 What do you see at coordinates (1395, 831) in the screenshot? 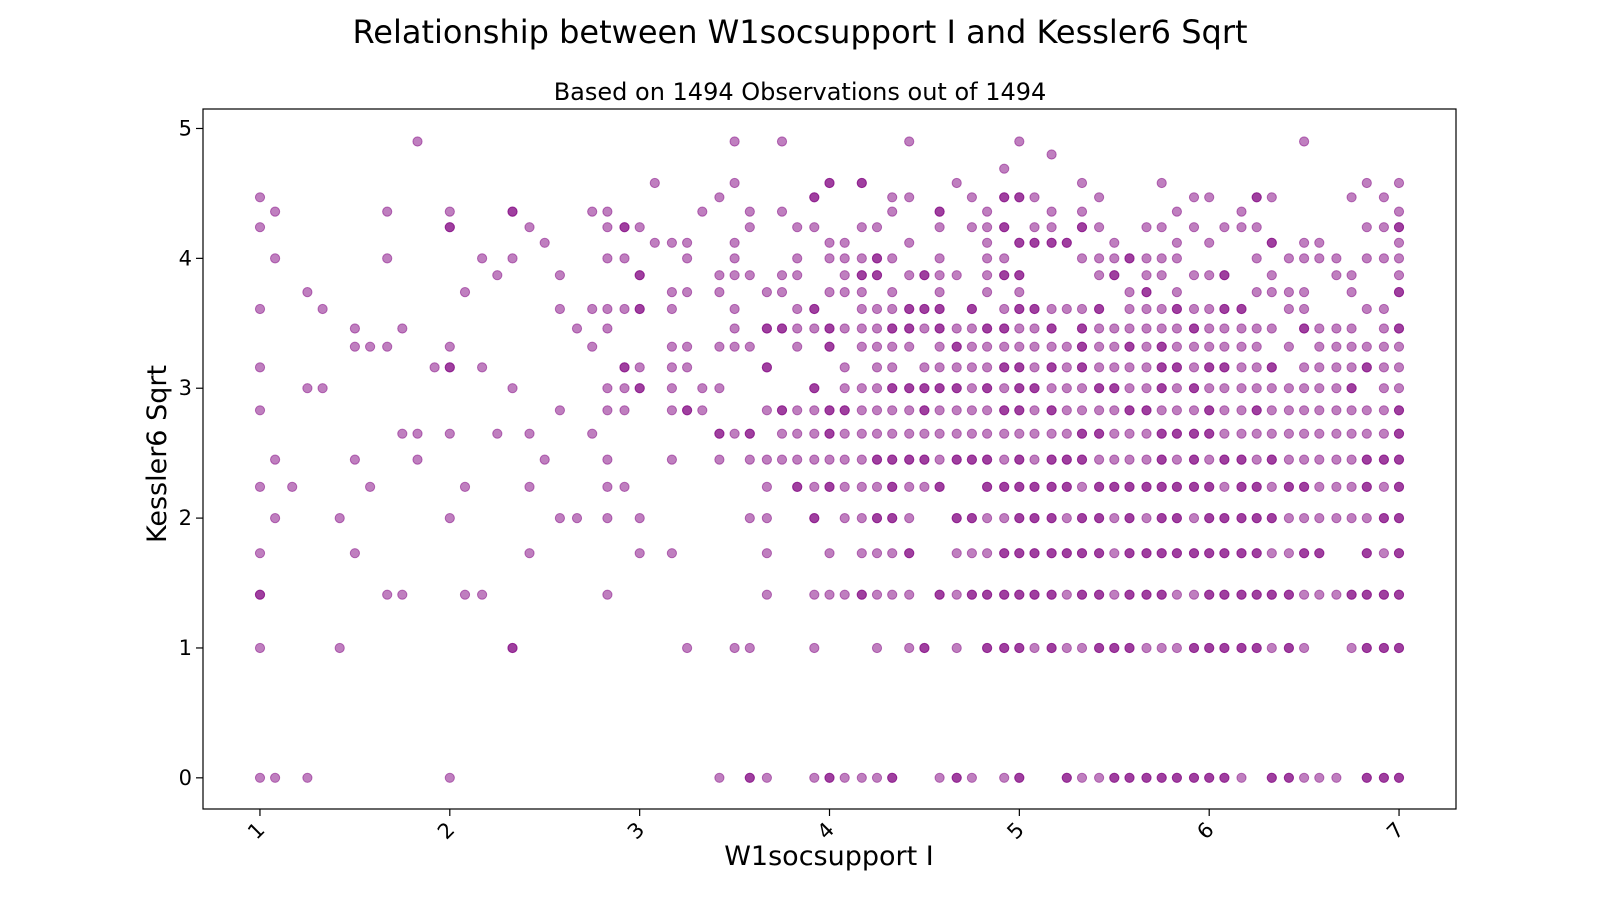
I see `x-tick-label: 7` at bounding box center [1395, 831].